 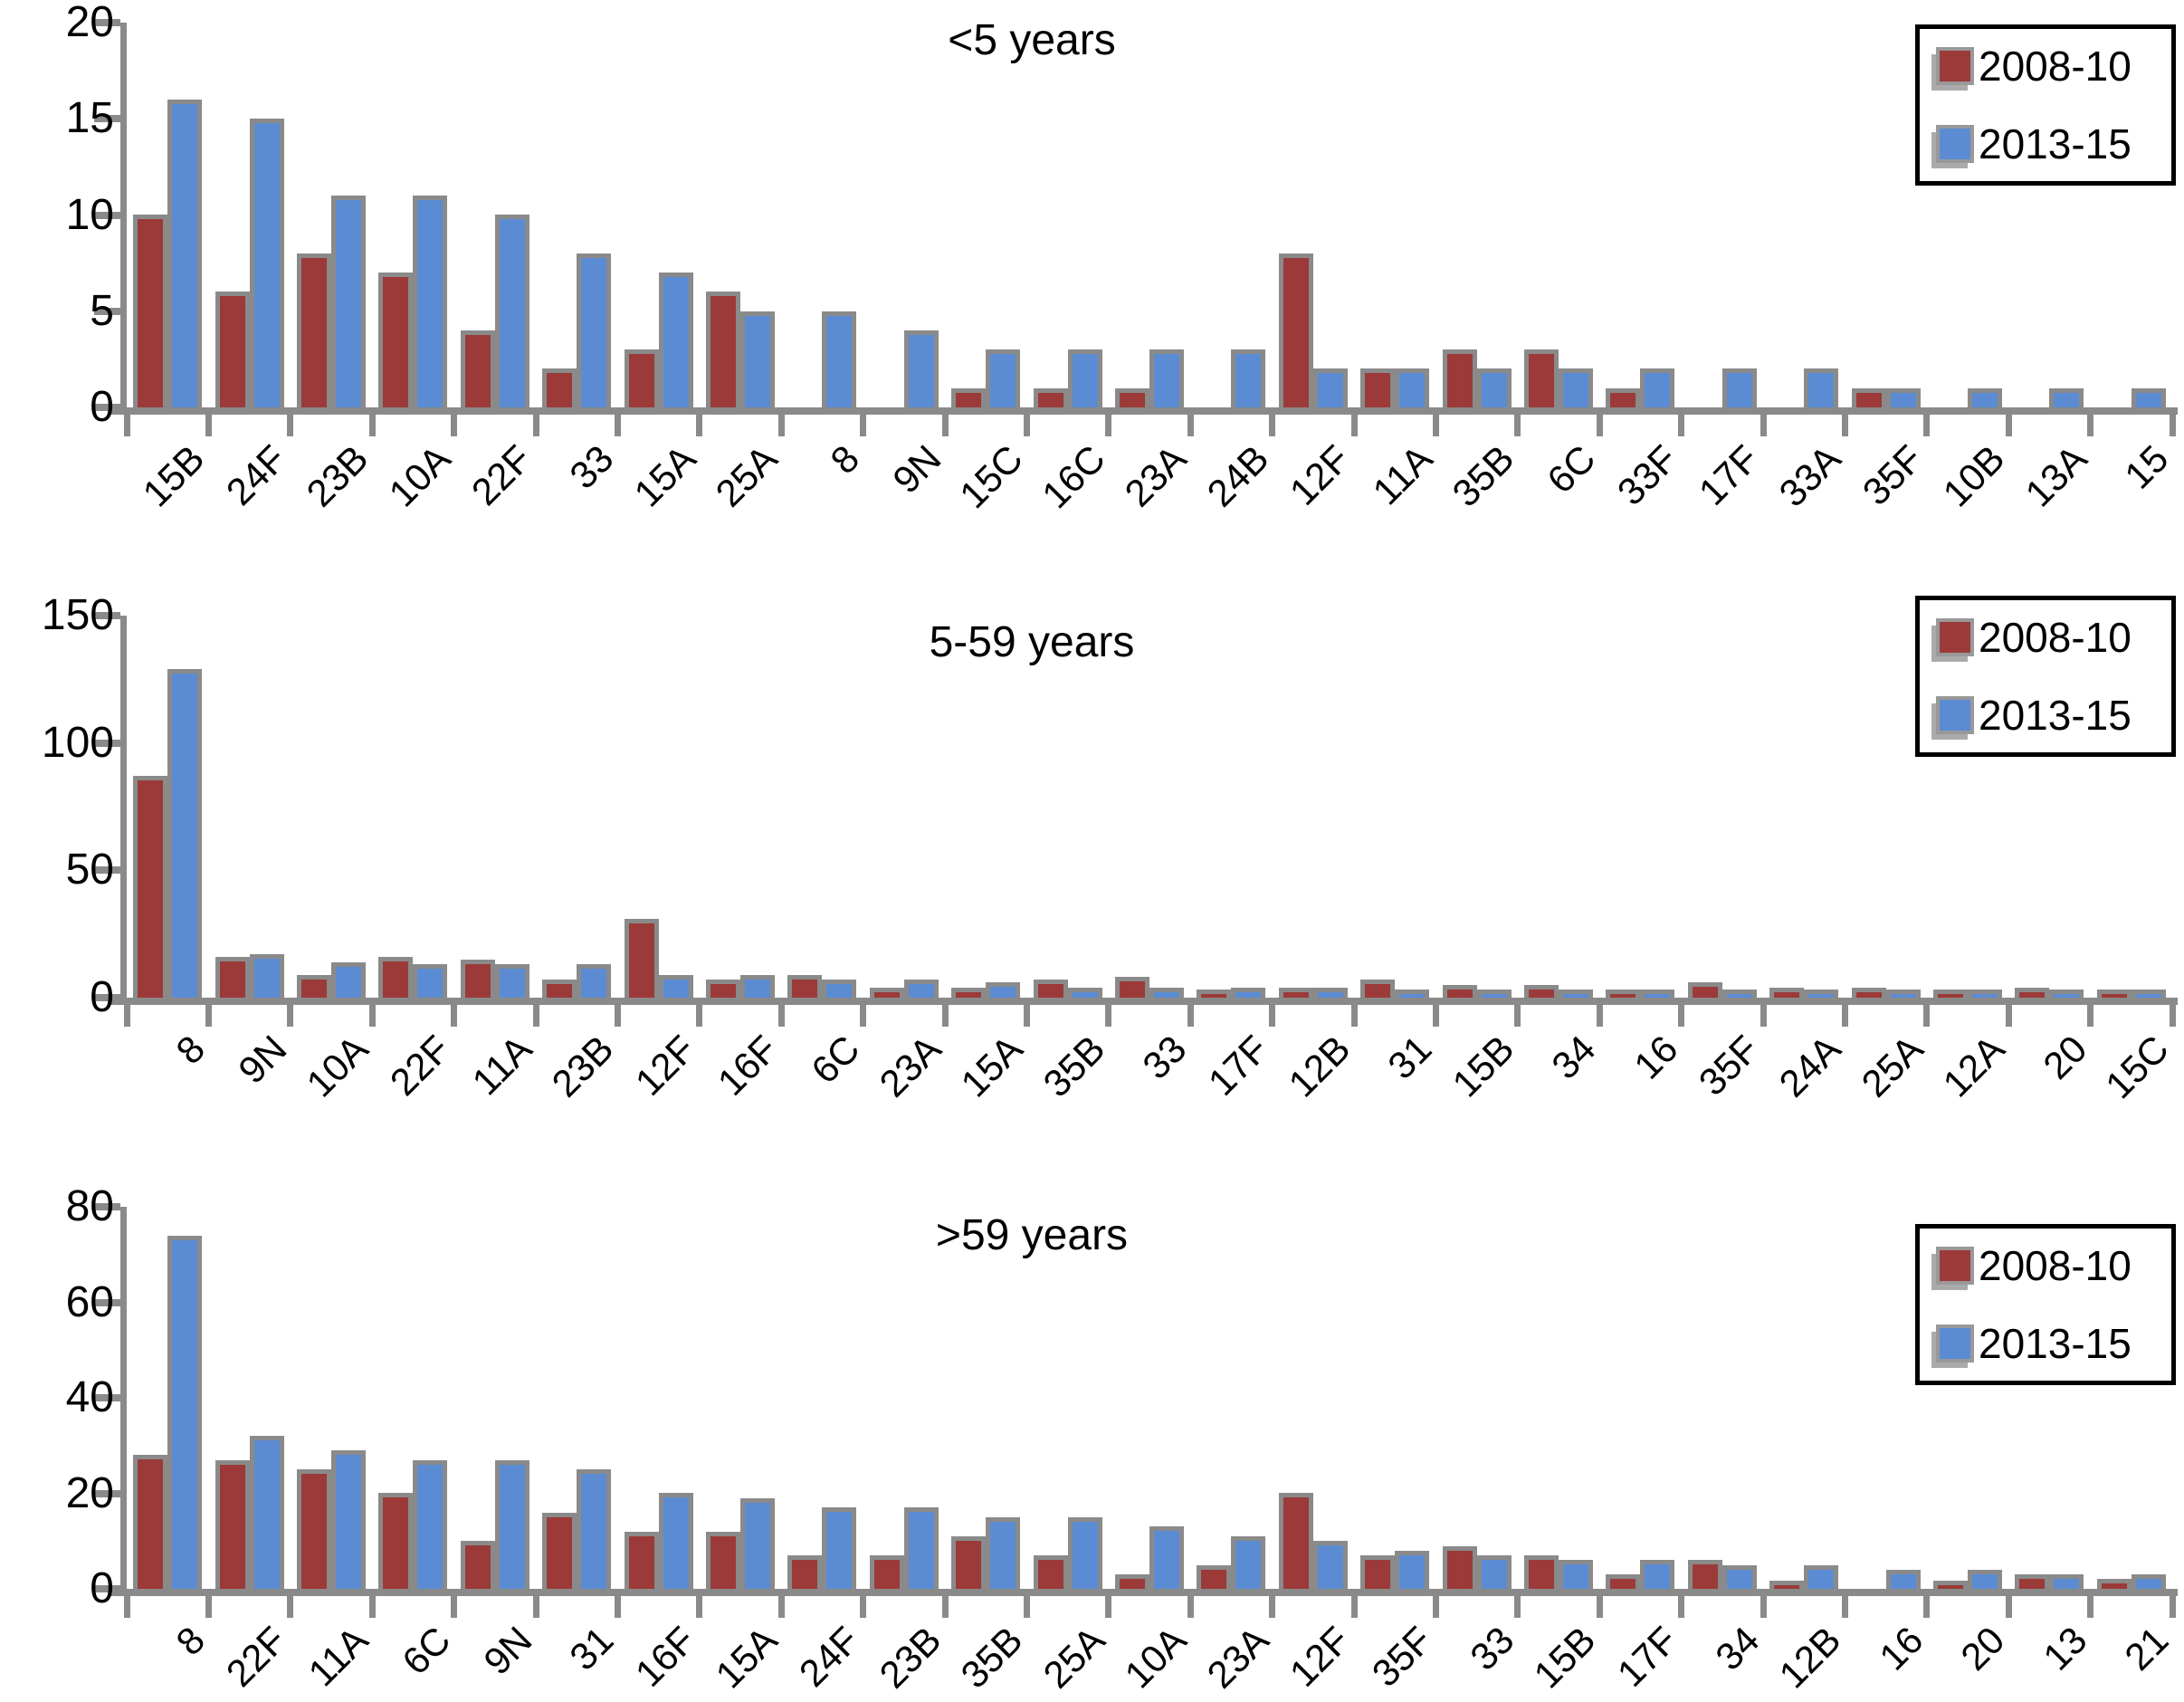 What do you see at coordinates (1821, 387) in the screenshot?
I see `bar-2013-15-33A` at bounding box center [1821, 387].